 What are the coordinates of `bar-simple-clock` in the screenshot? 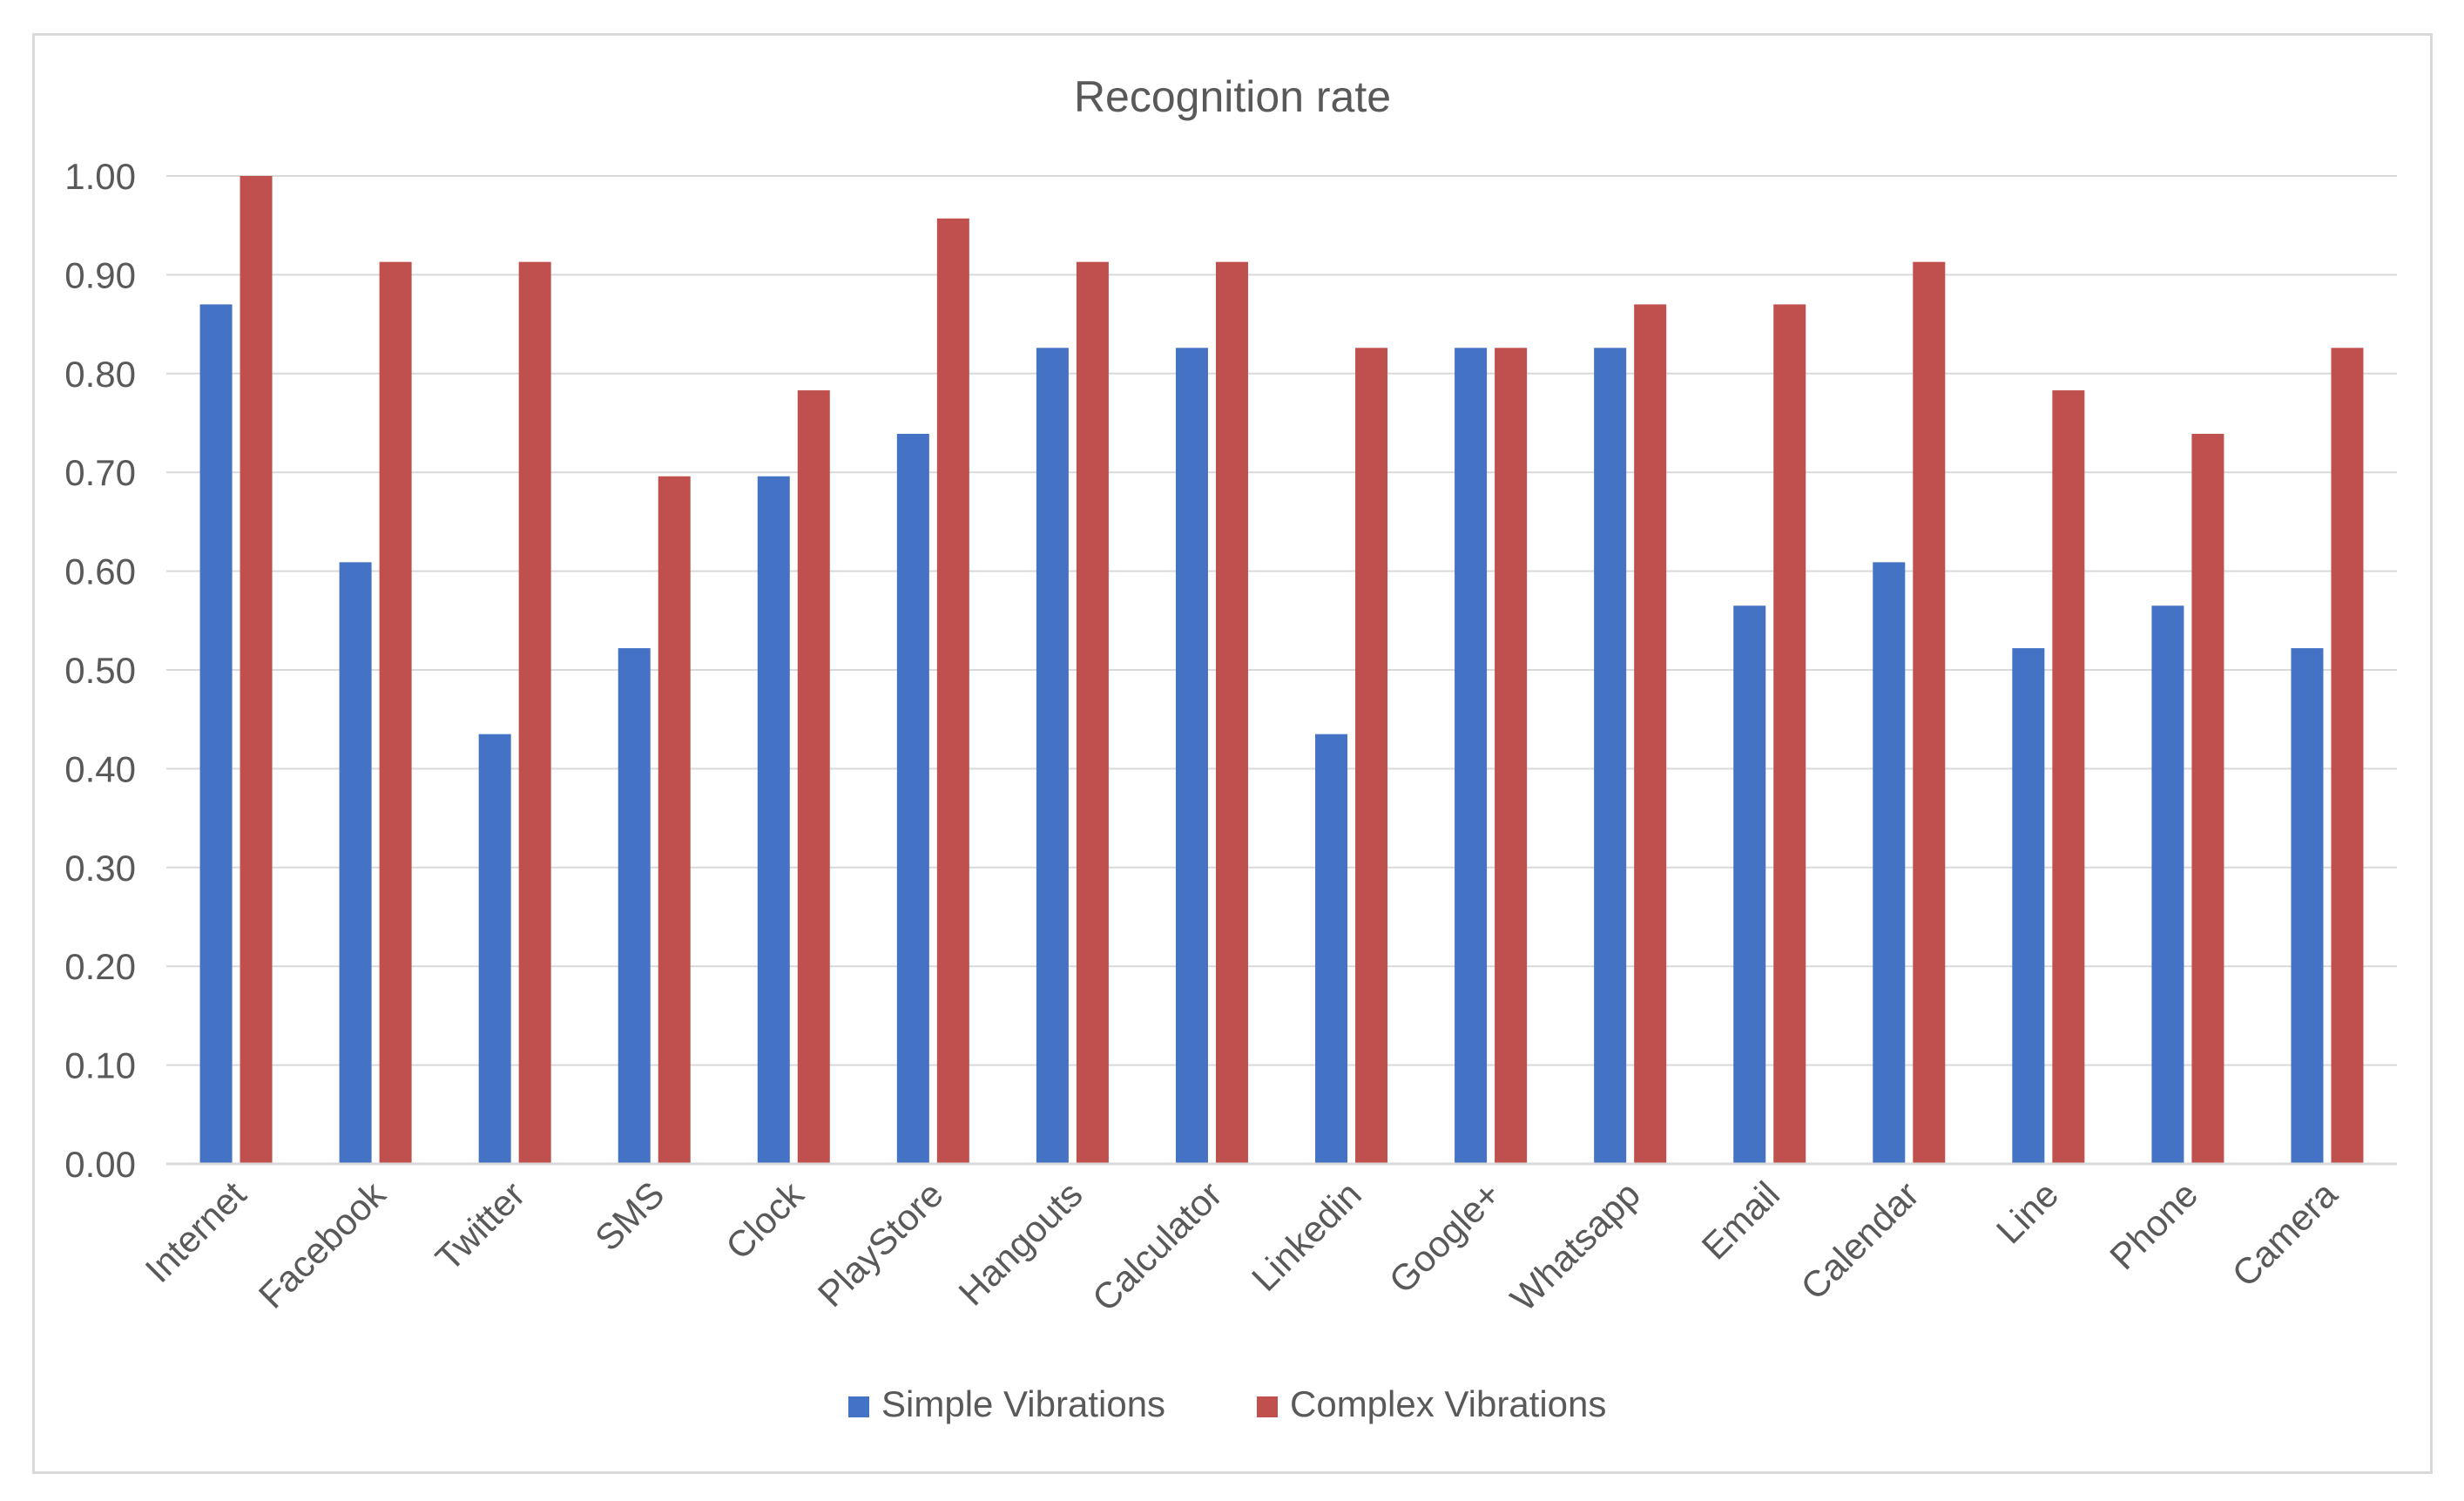 It's located at (773, 820).